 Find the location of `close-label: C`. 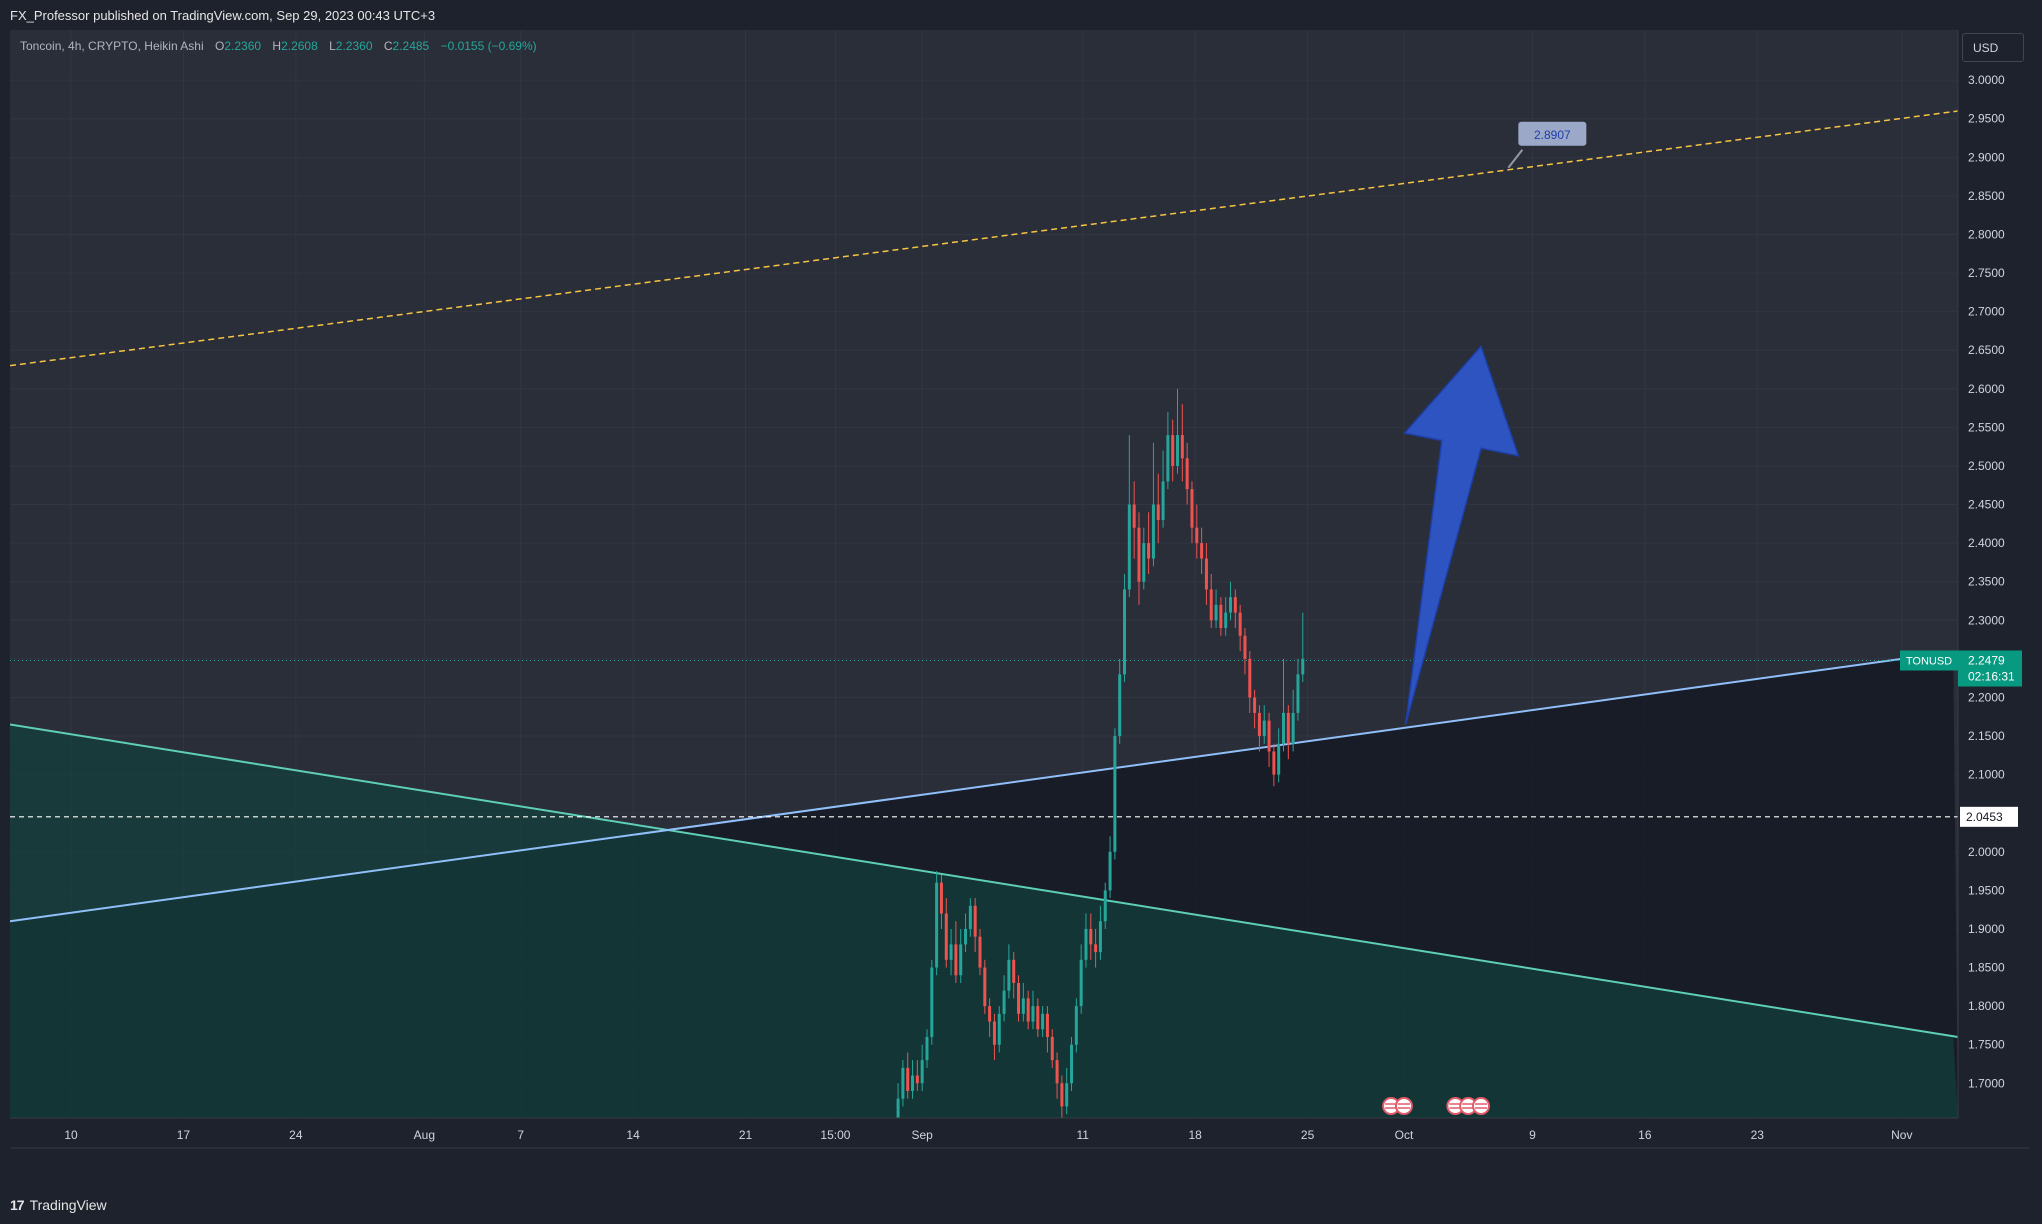

close-label: C is located at coordinates (388, 46).